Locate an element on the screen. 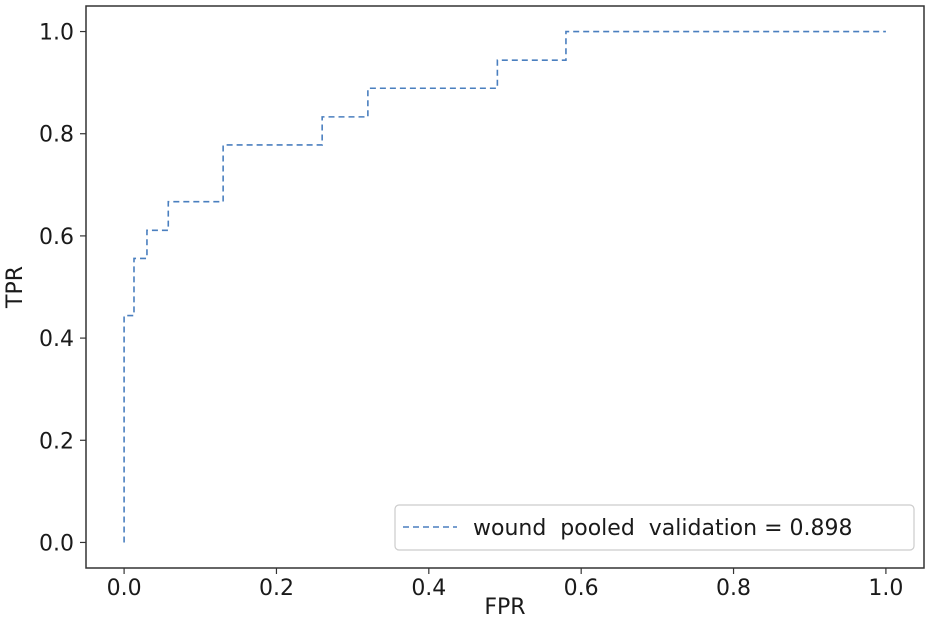 This screenshot has height=622, width=931. x-axis-label: FPR is located at coordinates (504, 607).